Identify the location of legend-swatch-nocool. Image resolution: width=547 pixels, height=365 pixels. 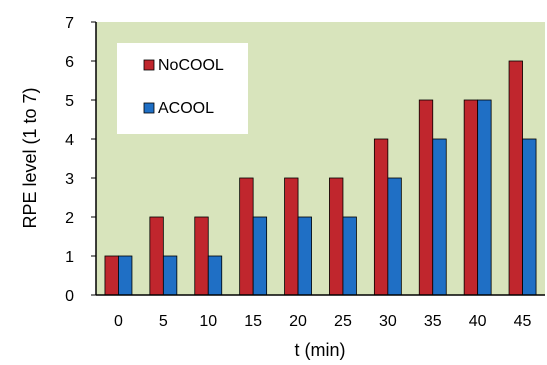
(149, 65).